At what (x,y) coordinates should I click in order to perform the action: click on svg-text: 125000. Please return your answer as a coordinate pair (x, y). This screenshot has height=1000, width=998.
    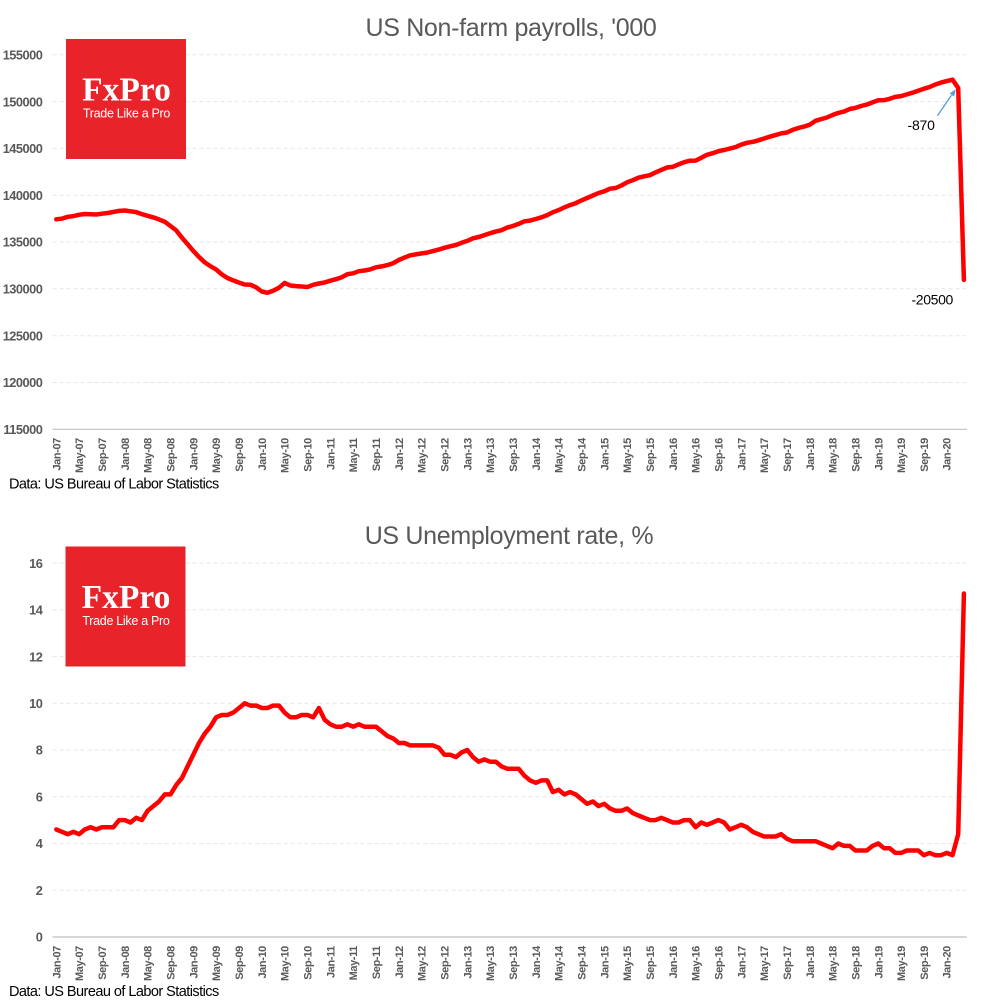
    Looking at the image, I should click on (23, 335).